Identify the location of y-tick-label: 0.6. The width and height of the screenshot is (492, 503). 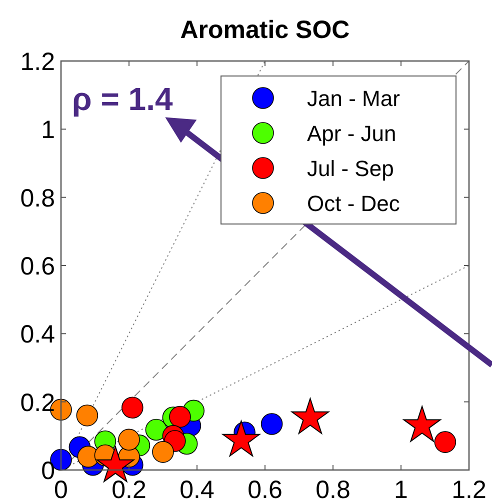
(37, 266).